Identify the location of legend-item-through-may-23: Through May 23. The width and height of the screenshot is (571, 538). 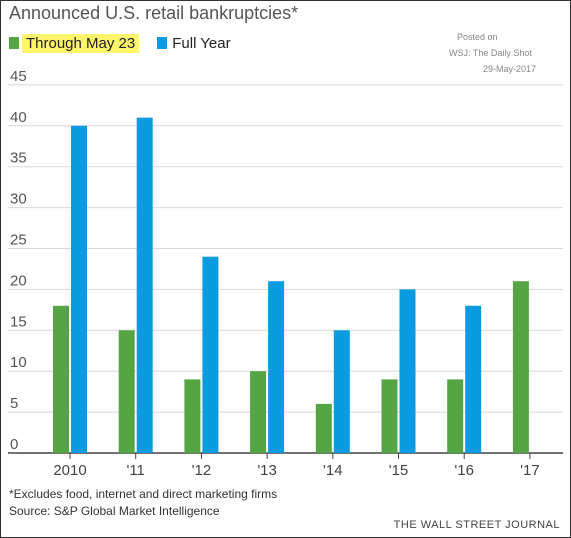
(74, 43).